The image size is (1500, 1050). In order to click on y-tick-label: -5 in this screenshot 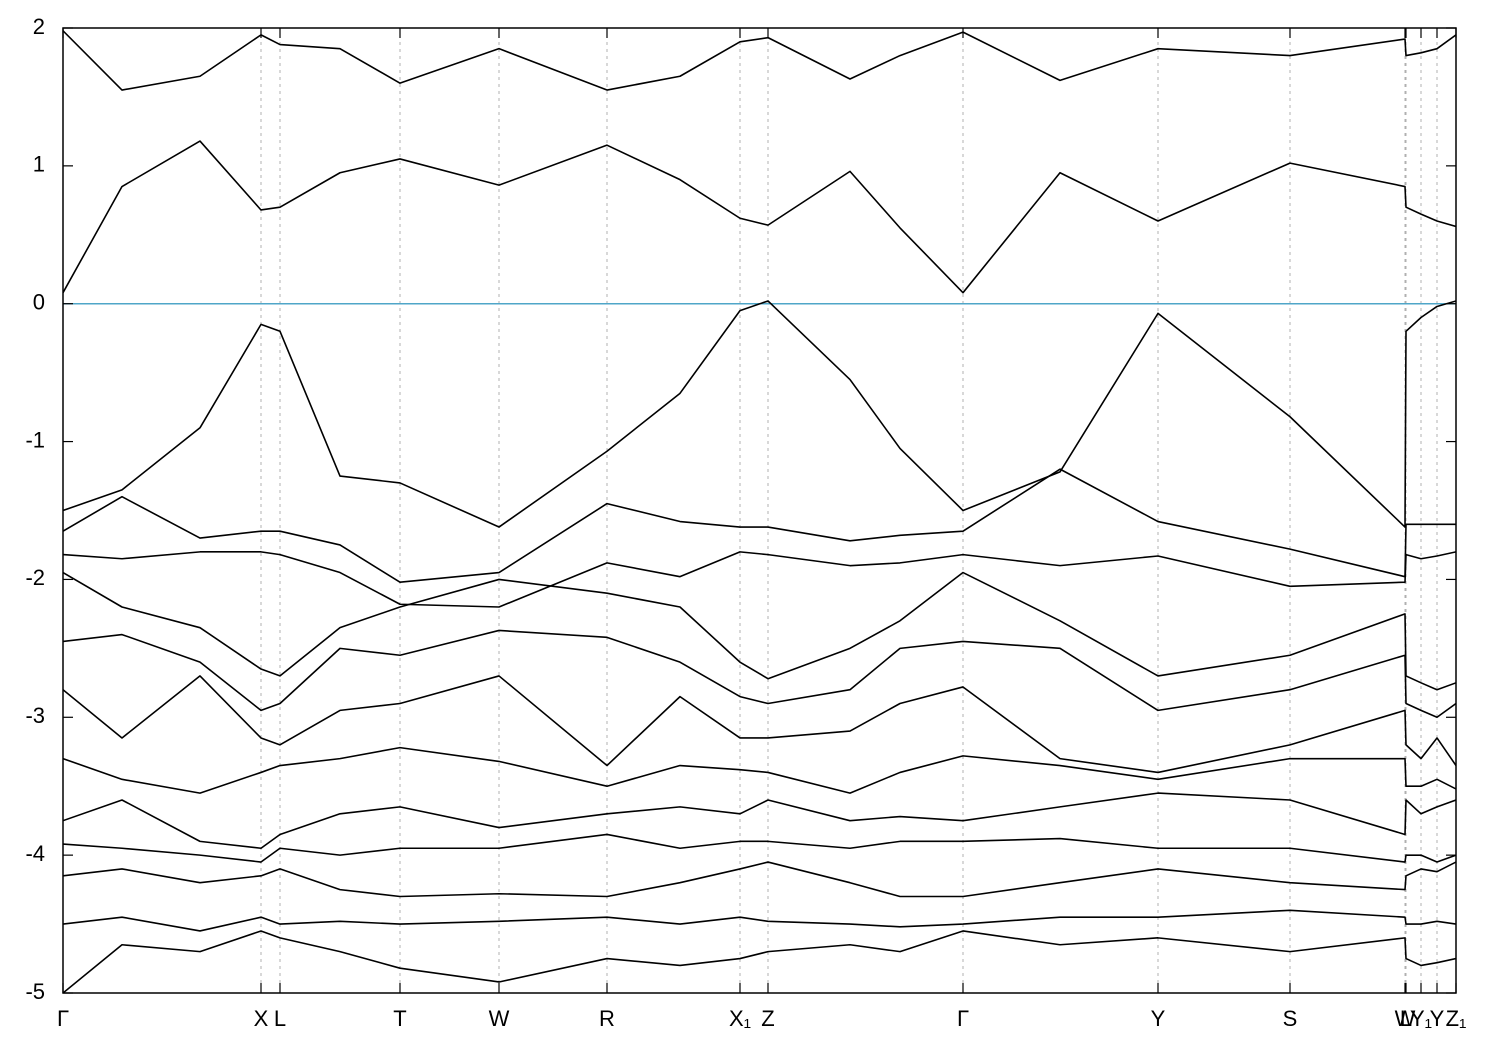, I will do `click(35, 991)`.